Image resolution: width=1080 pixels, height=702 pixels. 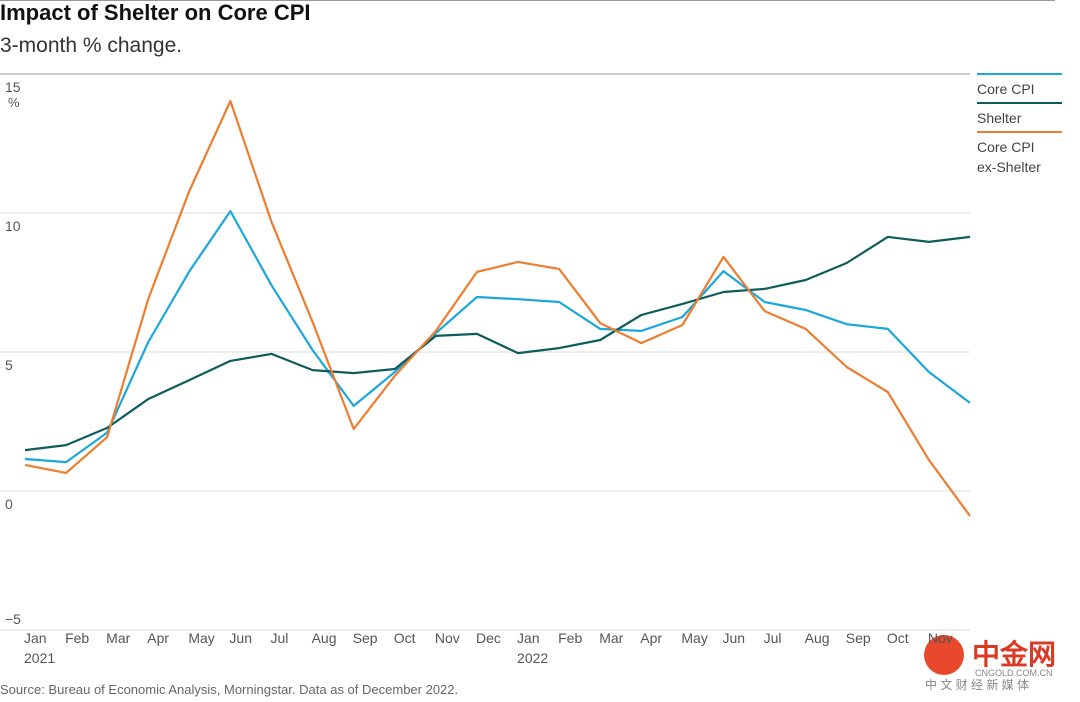 I want to click on x-tick-label: Dec, so click(x=488, y=638).